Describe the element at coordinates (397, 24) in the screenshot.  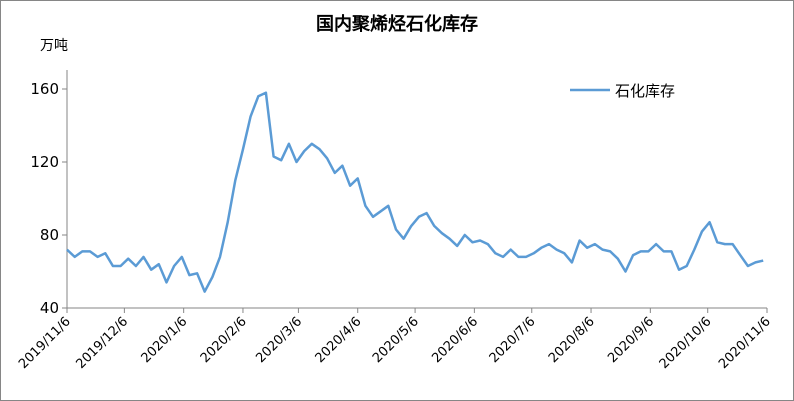
I see `chart-title: 国内聚烯烃石化库存` at that location.